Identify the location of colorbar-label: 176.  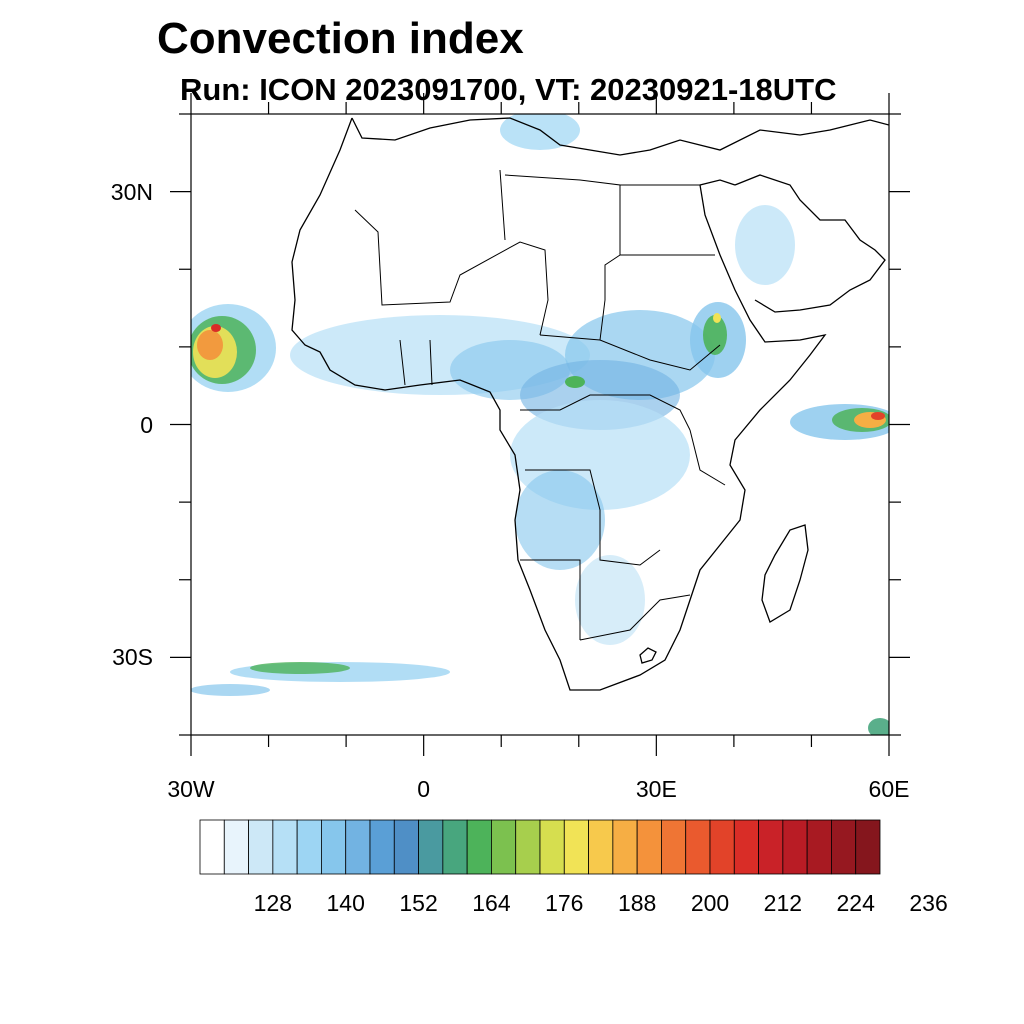
(564, 903).